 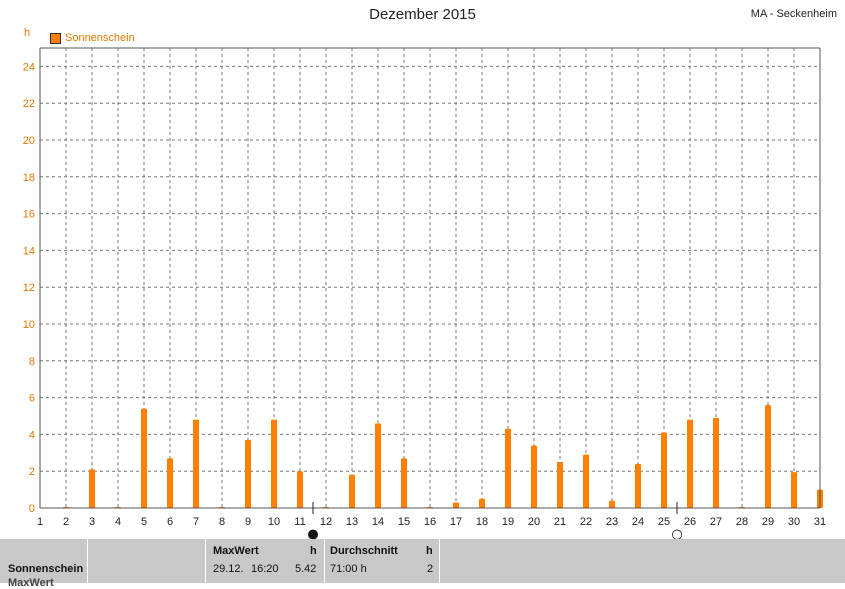 What do you see at coordinates (27, 33) in the screenshot?
I see `y-unit-label: h` at bounding box center [27, 33].